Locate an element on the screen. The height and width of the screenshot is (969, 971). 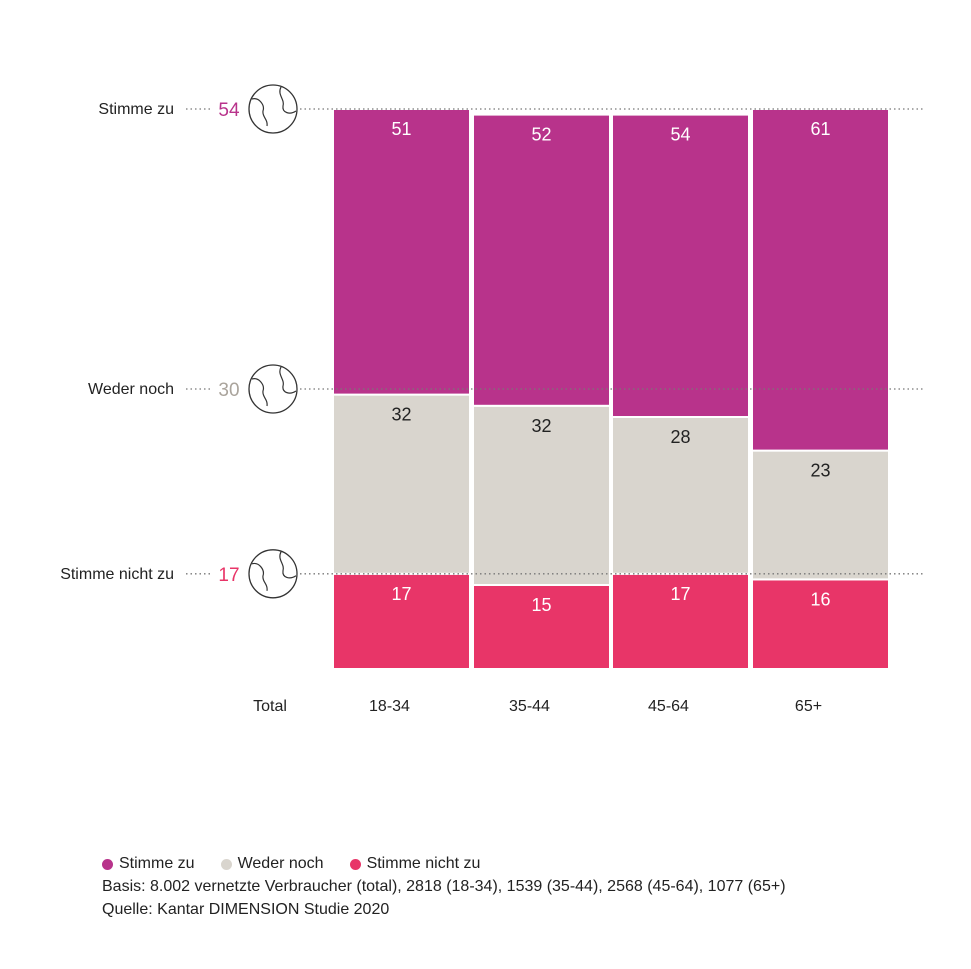
legend-item-stimme-zu: Stimme zu is located at coordinates (148, 864).